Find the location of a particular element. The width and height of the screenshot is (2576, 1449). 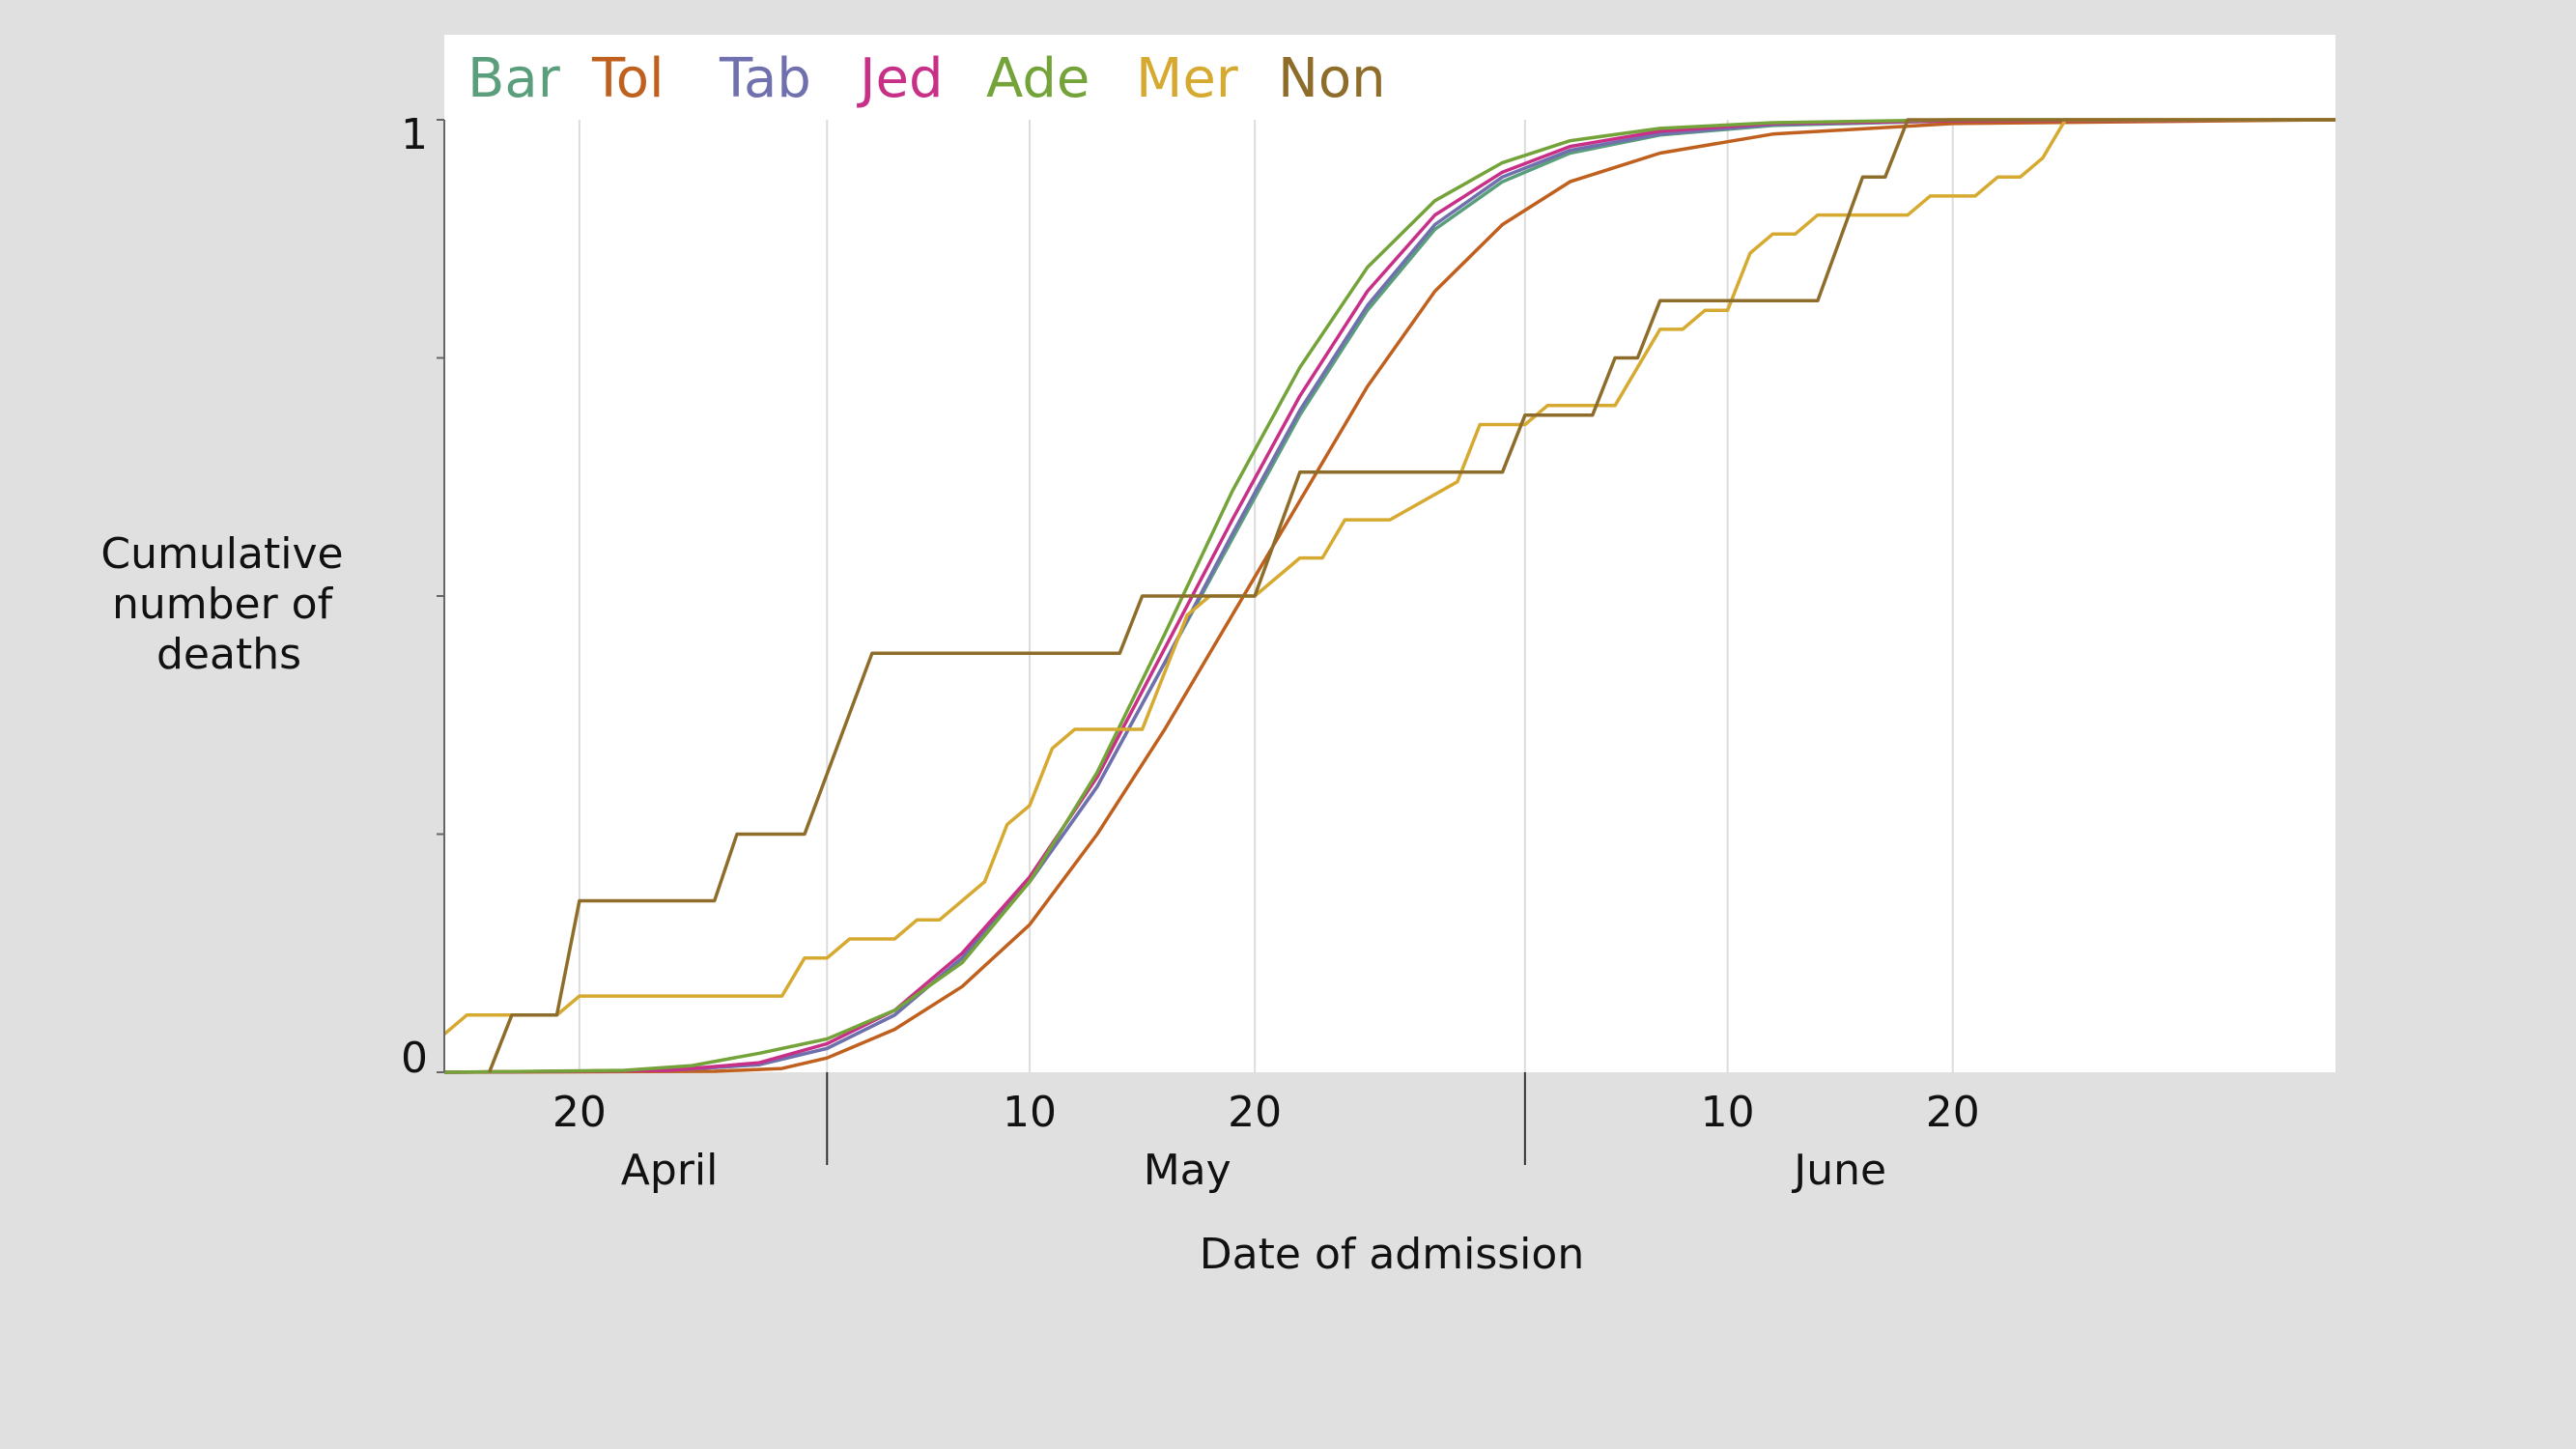

y-tick-label-0: 0 is located at coordinates (414, 1058).